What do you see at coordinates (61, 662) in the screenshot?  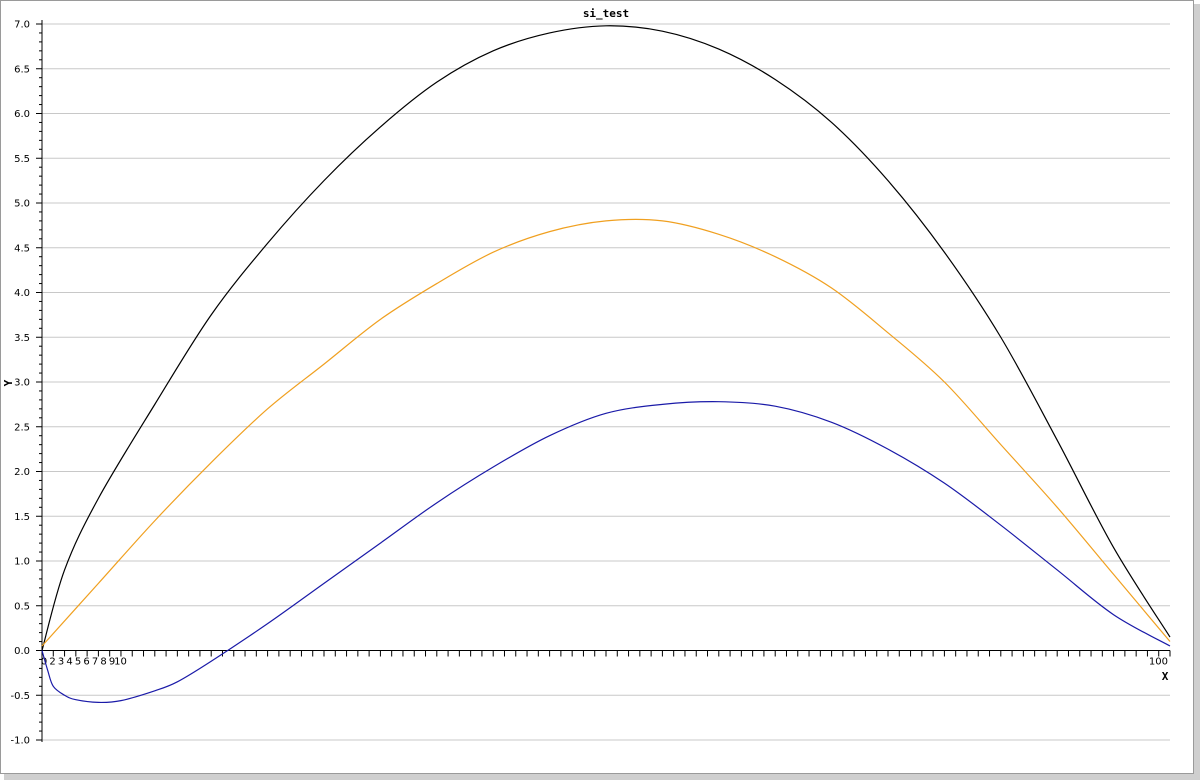 I see `x-tick-label: 3` at bounding box center [61, 662].